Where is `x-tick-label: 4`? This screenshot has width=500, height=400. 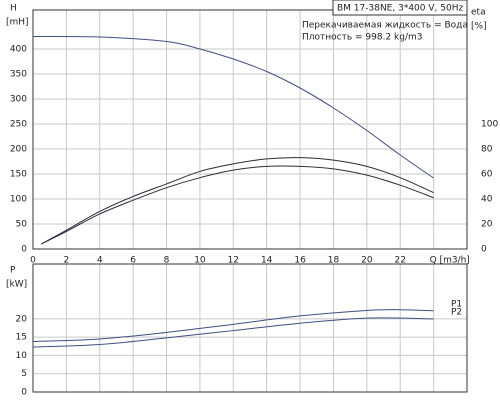 x-tick-label: 4 is located at coordinates (100, 261).